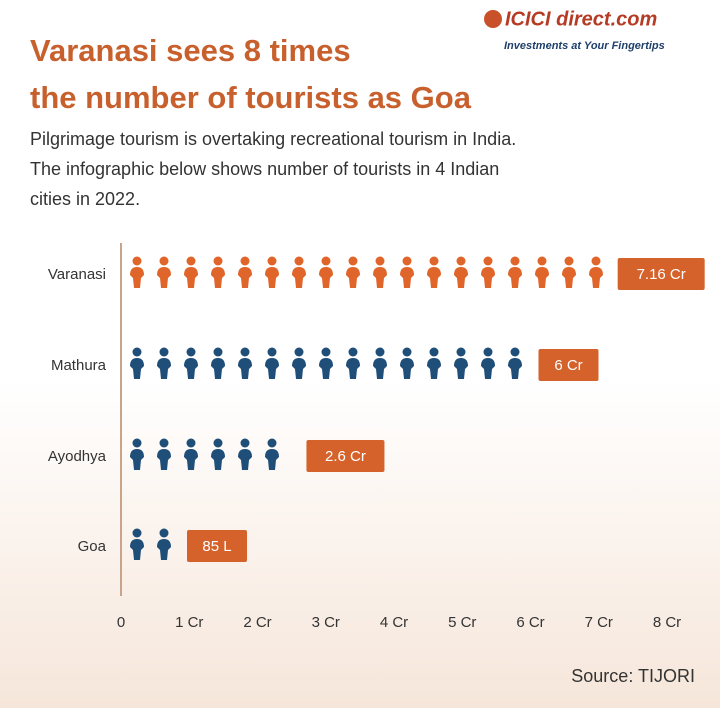  Describe the element at coordinates (77, 456) in the screenshot. I see `category-label: Ayodhya` at that location.